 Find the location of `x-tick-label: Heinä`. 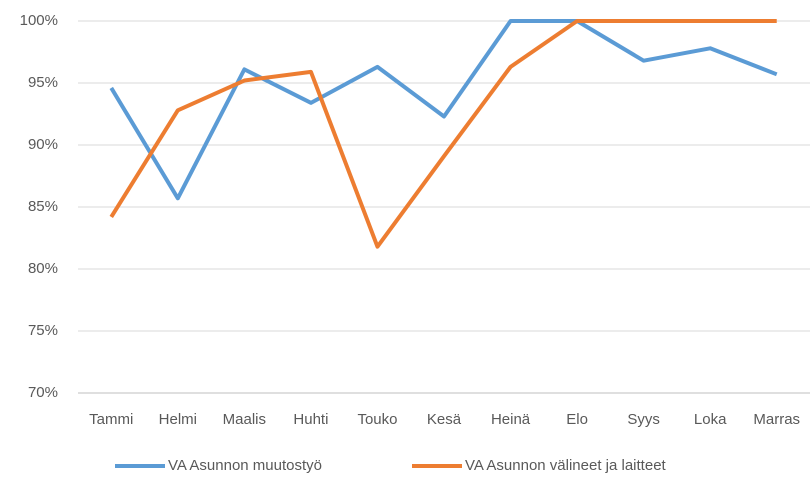

x-tick-label: Heinä is located at coordinates (511, 419).